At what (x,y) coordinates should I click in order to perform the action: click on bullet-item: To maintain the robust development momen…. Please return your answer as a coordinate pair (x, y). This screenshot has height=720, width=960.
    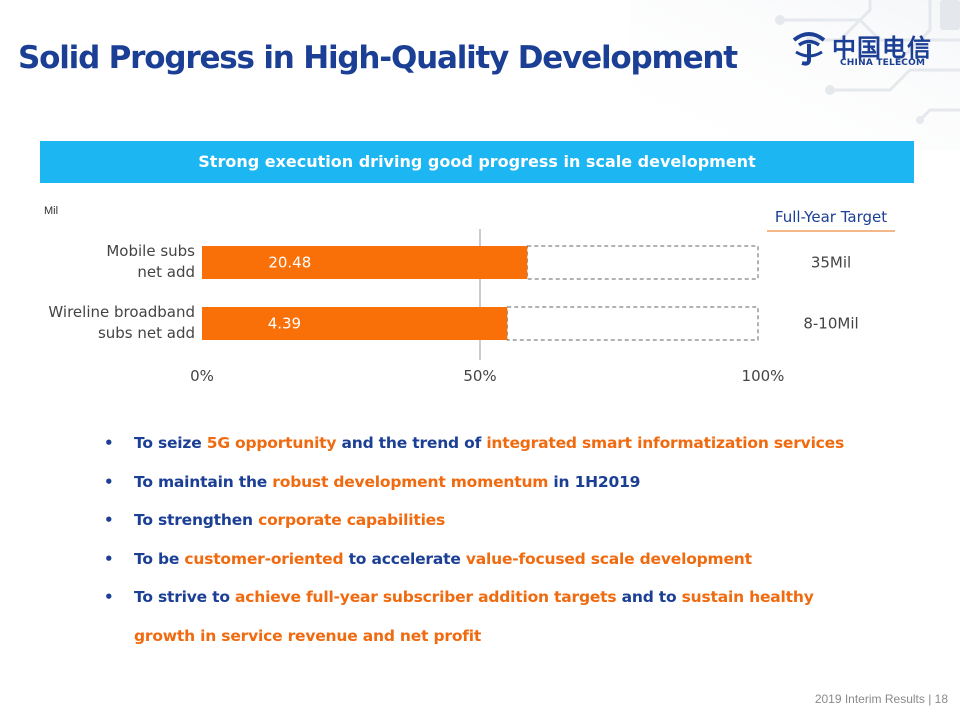
    Looking at the image, I should click on (479, 482).